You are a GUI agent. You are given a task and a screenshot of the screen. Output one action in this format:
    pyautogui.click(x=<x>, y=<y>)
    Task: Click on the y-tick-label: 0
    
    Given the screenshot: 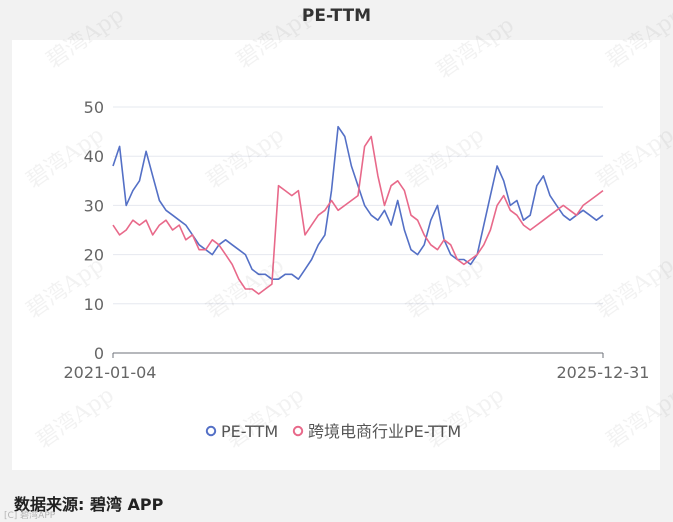 What is the action you would take?
    pyautogui.click(x=99, y=353)
    